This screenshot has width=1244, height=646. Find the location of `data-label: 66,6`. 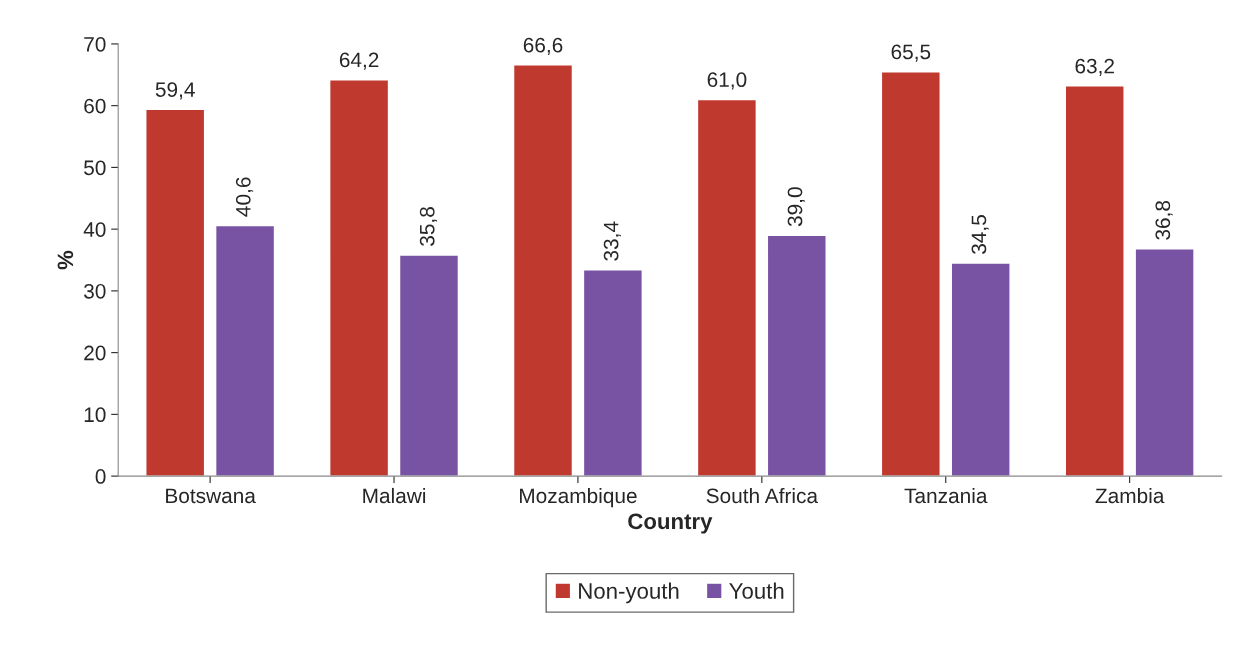

data-label: 66,6 is located at coordinates (543, 46).